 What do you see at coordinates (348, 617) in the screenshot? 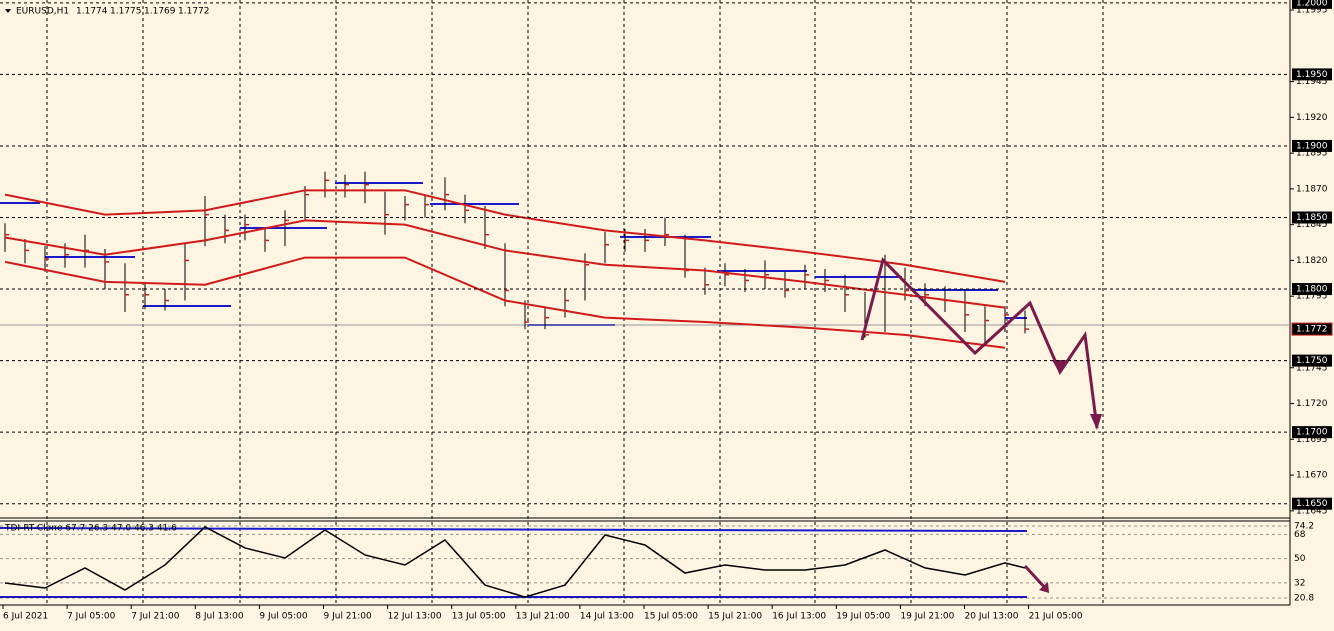
I see `x-tick-label: 9 Jul 21:00` at bounding box center [348, 617].